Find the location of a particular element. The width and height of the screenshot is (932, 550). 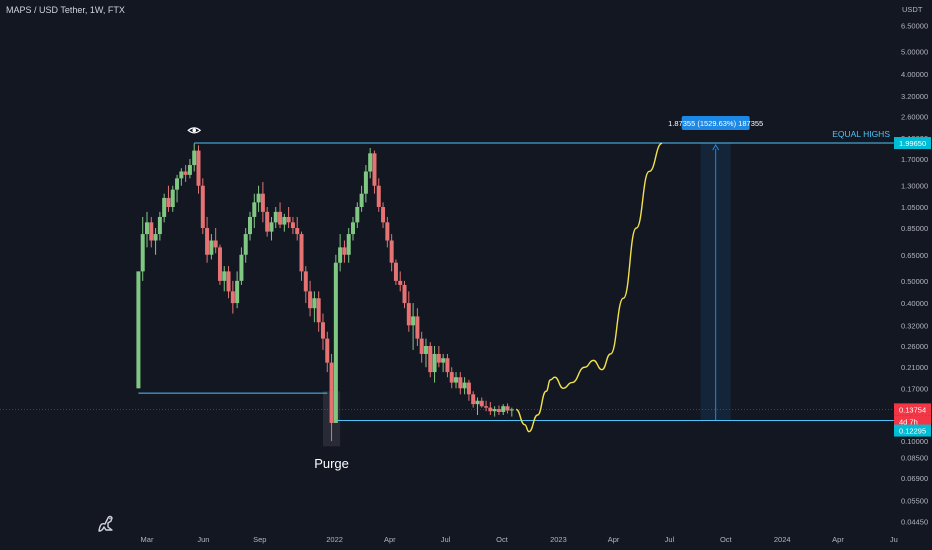

tradingview-logo-icon is located at coordinates (108, 523).